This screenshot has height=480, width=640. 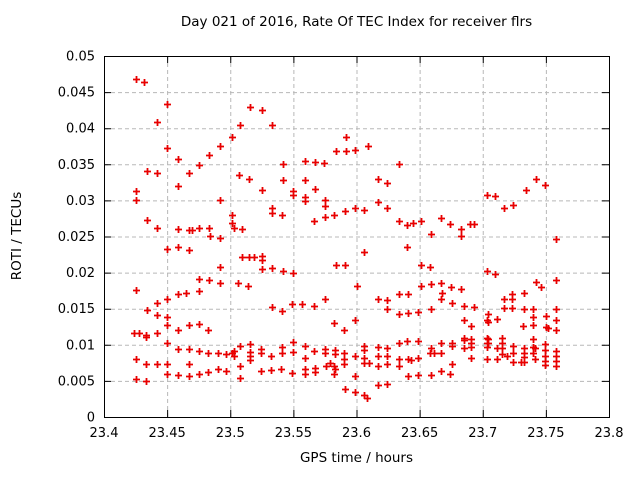 I want to click on y-tick-label: 0.005, so click(x=76, y=381).